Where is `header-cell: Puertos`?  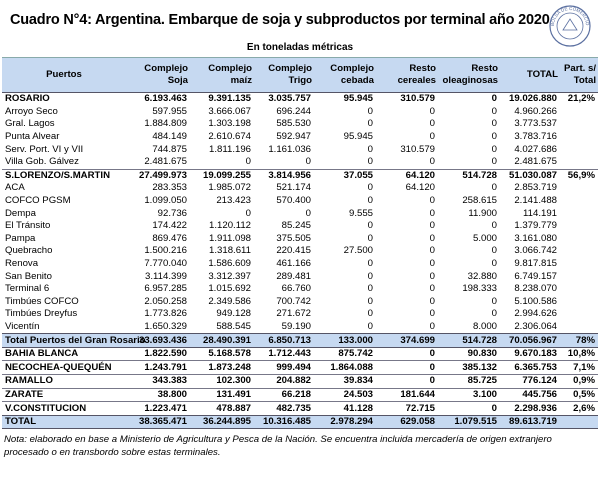
header-cell: Puertos is located at coordinates (64, 75).